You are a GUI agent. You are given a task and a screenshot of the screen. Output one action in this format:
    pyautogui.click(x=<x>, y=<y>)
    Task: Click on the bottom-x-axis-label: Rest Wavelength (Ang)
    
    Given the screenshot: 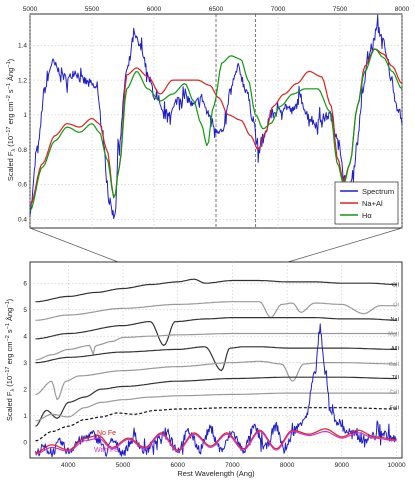 What is the action you would take?
    pyautogui.click(x=216, y=473)
    